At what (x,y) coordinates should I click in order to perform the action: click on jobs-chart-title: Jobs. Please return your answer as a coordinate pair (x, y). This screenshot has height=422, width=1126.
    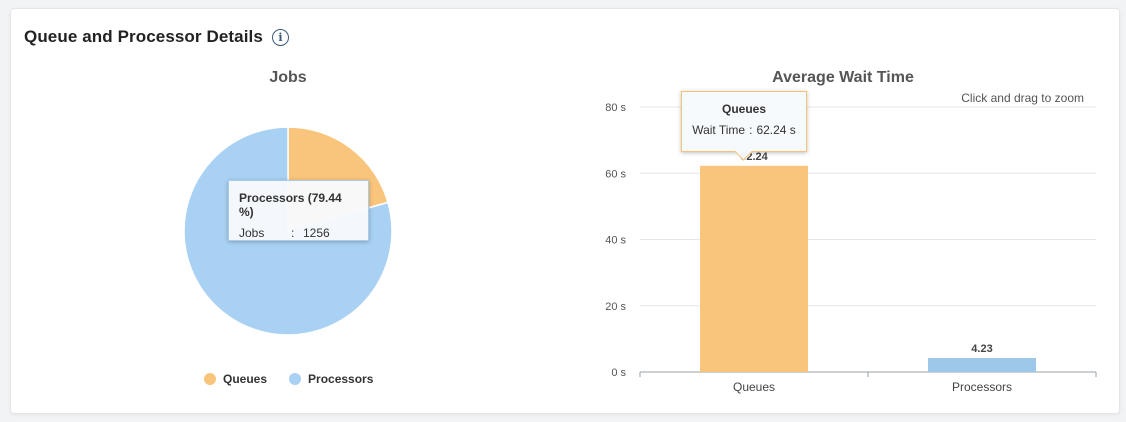
    Looking at the image, I should click on (287, 77).